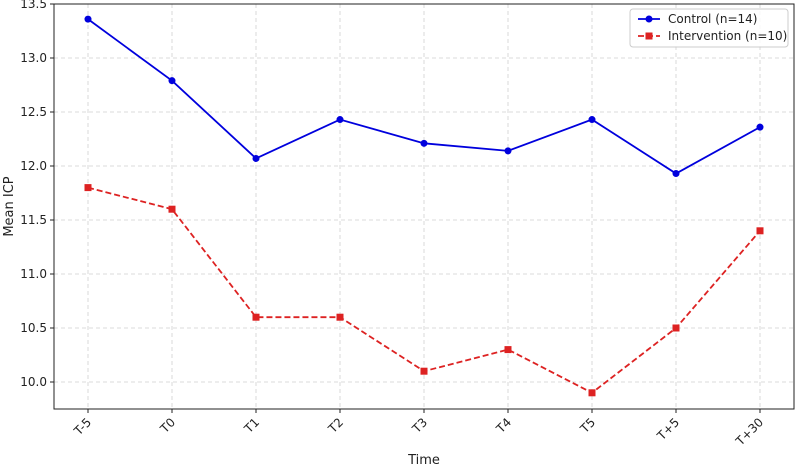 Image resolution: width=797 pixels, height=466 pixels. What do you see at coordinates (668, 429) in the screenshot?
I see `x-tick-label: T+5` at bounding box center [668, 429].